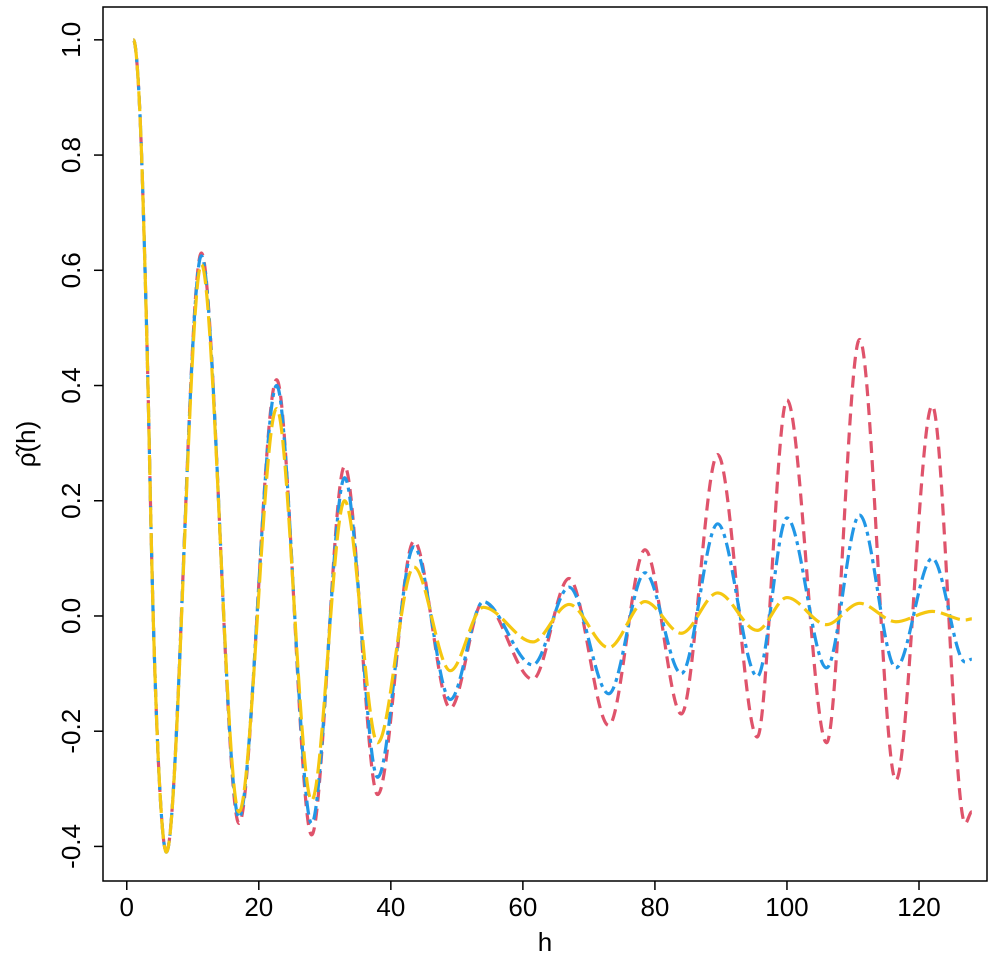  Describe the element at coordinates (258, 907) in the screenshot. I see `x-tick-label: 20` at that location.